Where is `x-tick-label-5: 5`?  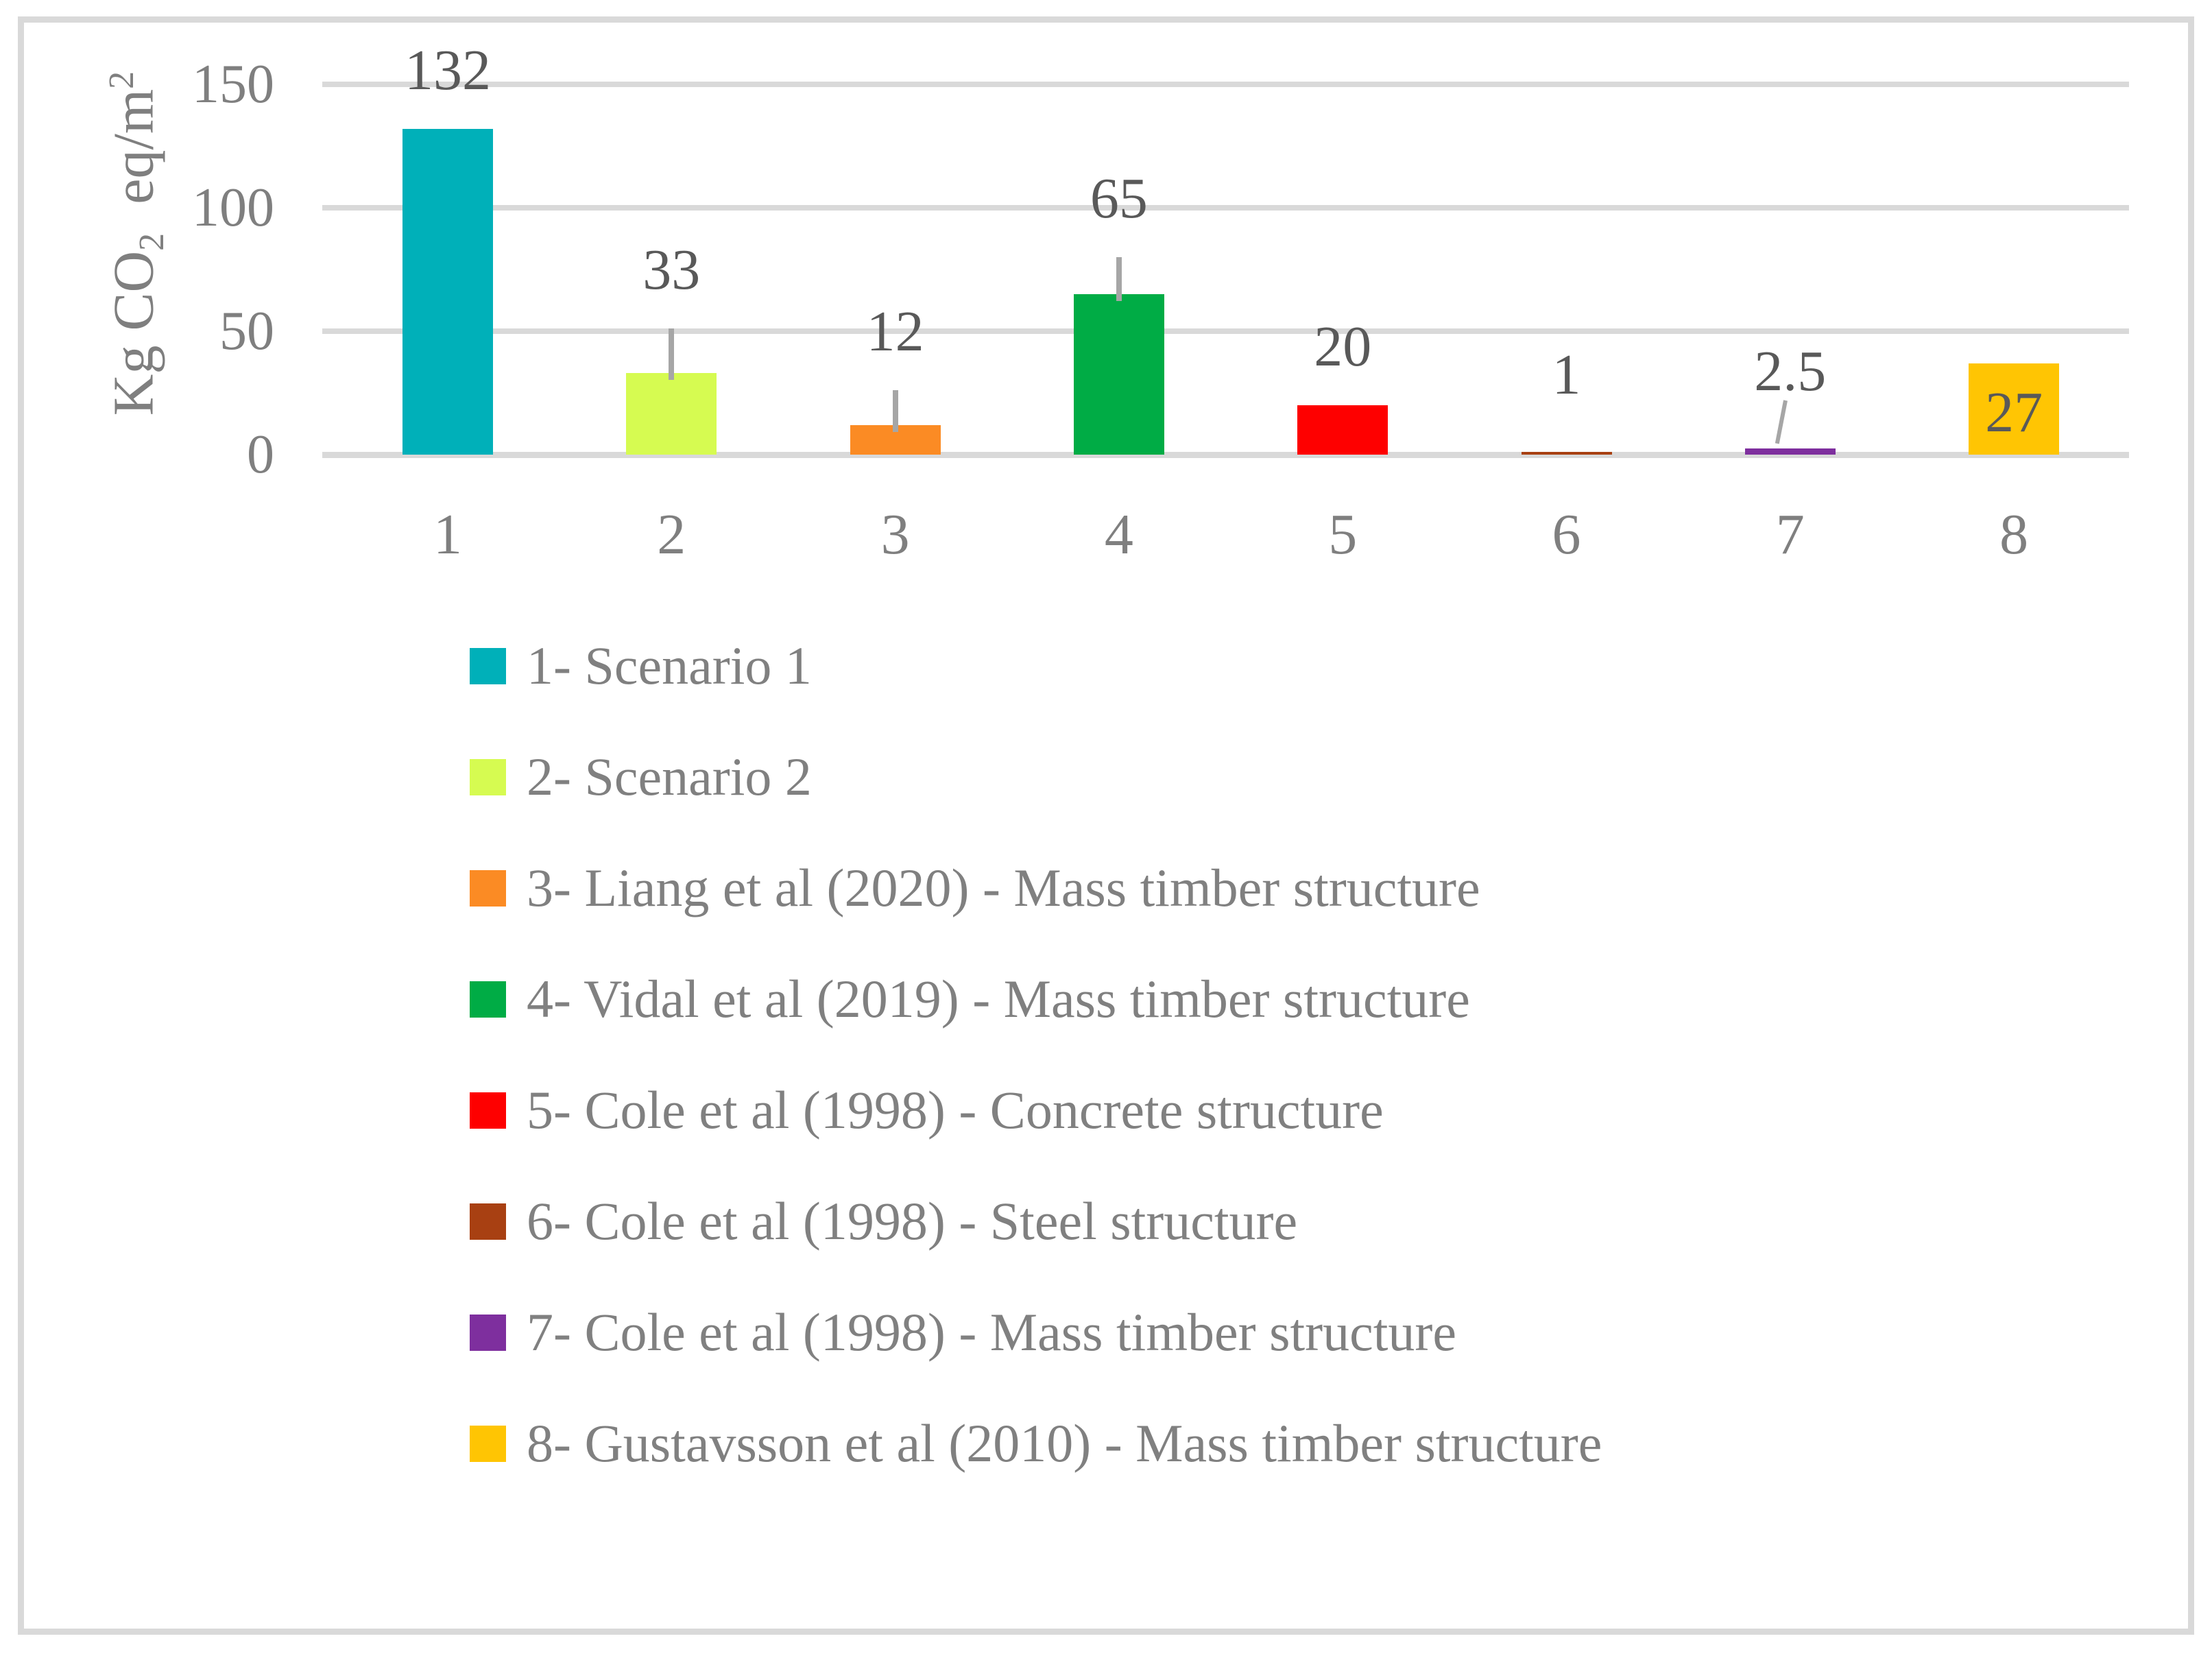 x-tick-label-5: 5 is located at coordinates (1343, 534).